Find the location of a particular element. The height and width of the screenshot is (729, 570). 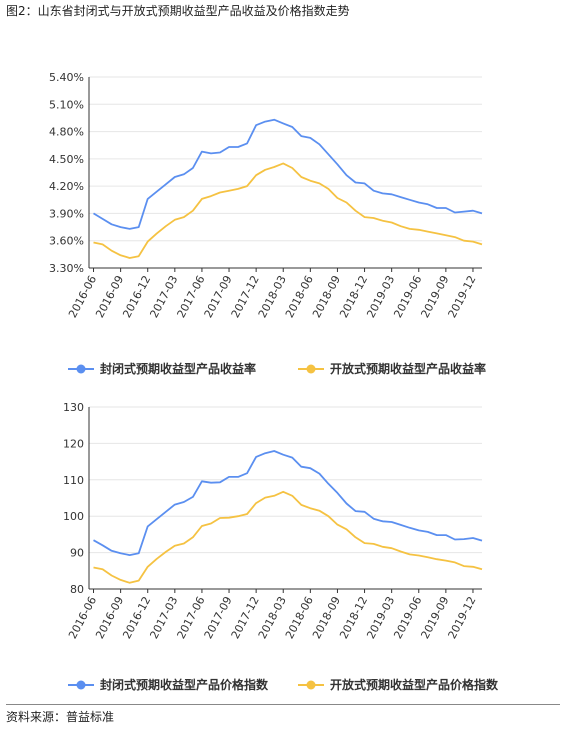

y-tick-label: 4.50% is located at coordinates (66, 159).